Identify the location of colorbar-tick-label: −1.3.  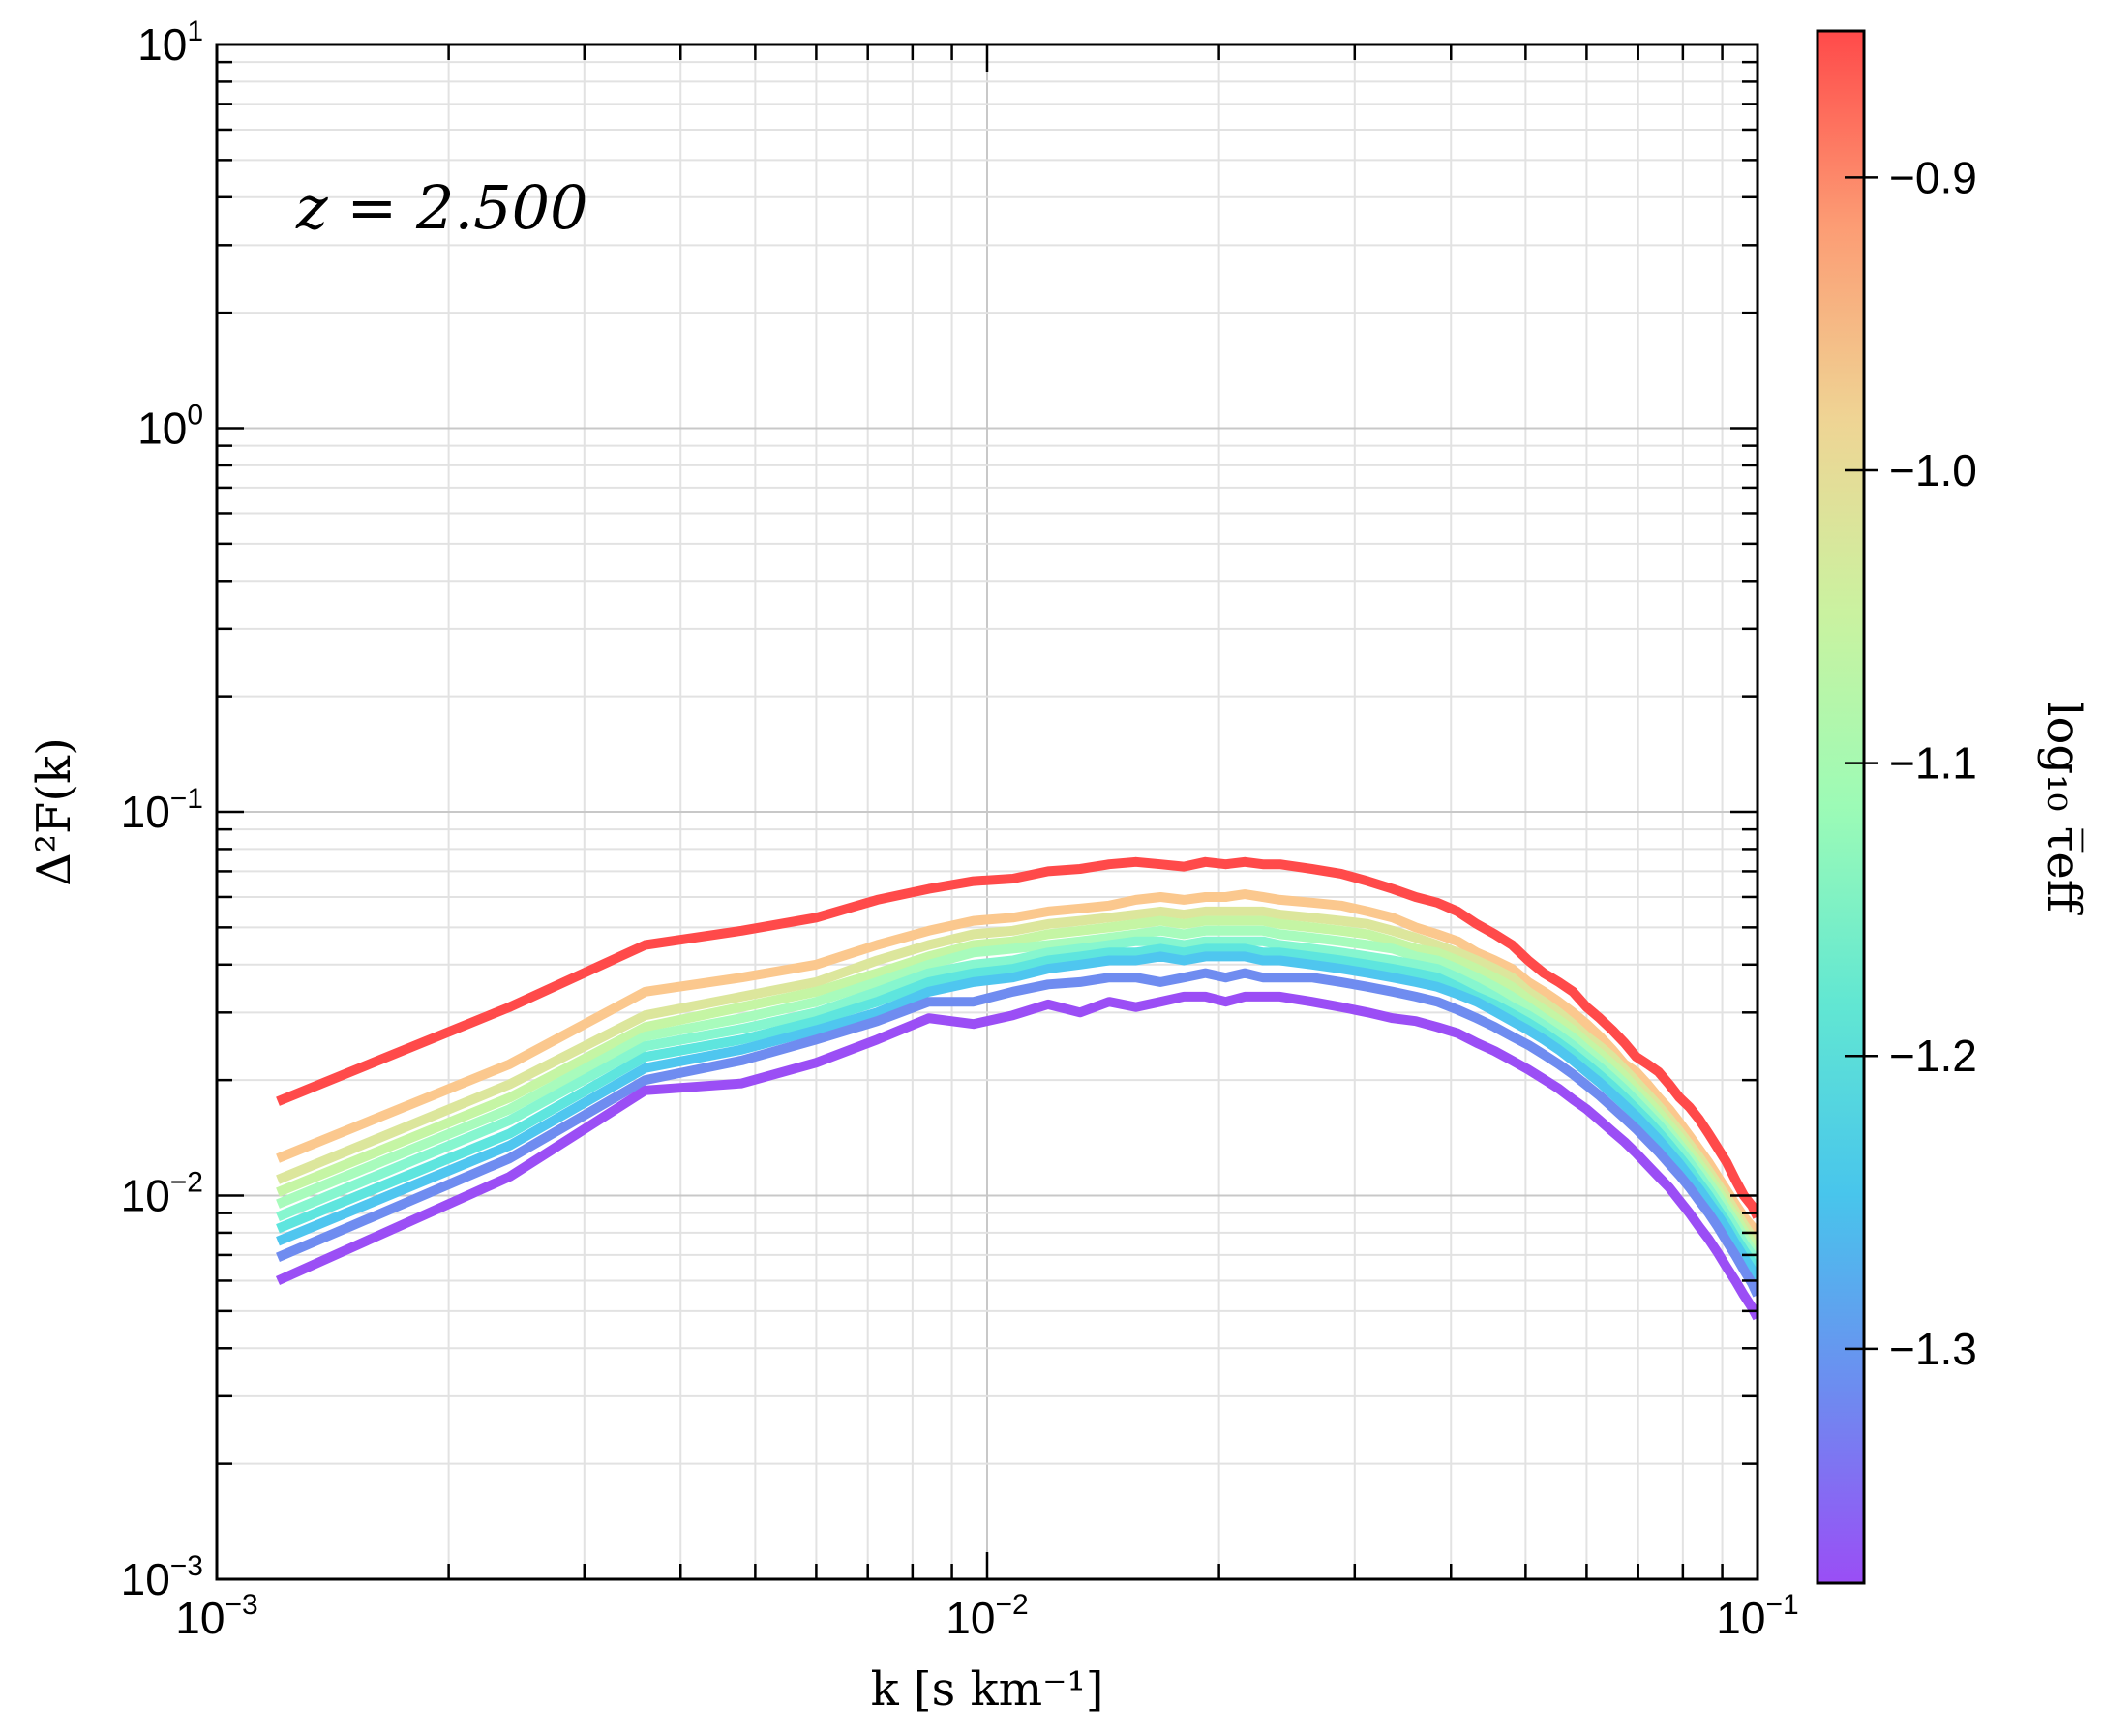
(1933, 1349).